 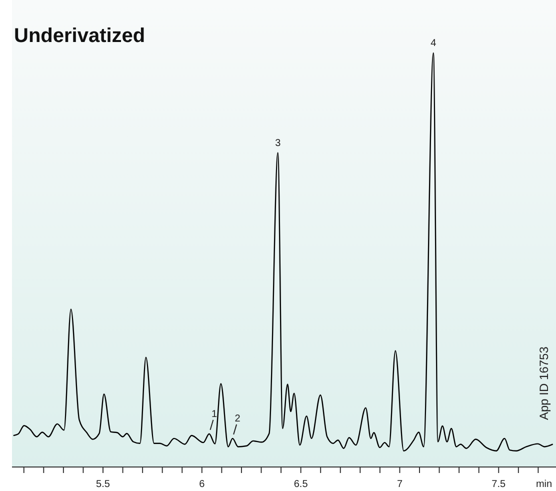 What do you see at coordinates (202, 484) in the screenshot?
I see `x-tick-label: 6` at bounding box center [202, 484].